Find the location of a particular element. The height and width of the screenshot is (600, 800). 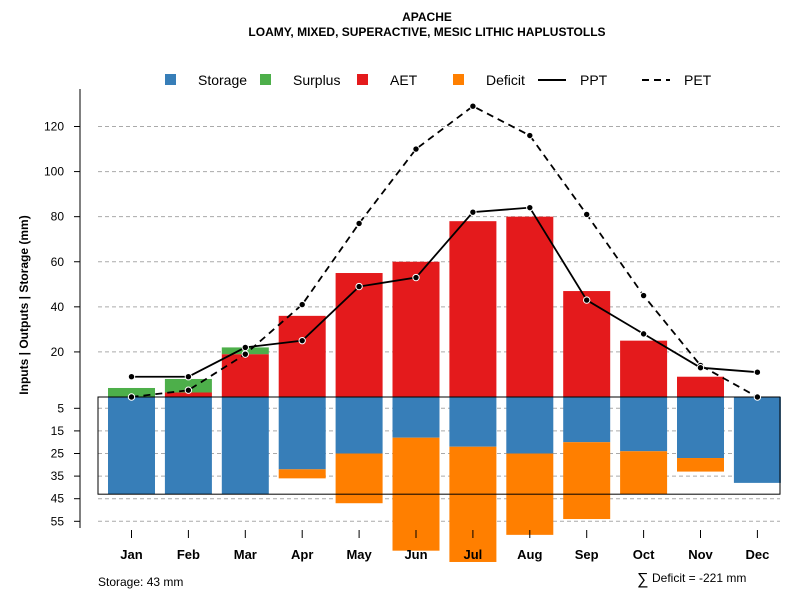

bar-deficit-oct is located at coordinates (644, 473).